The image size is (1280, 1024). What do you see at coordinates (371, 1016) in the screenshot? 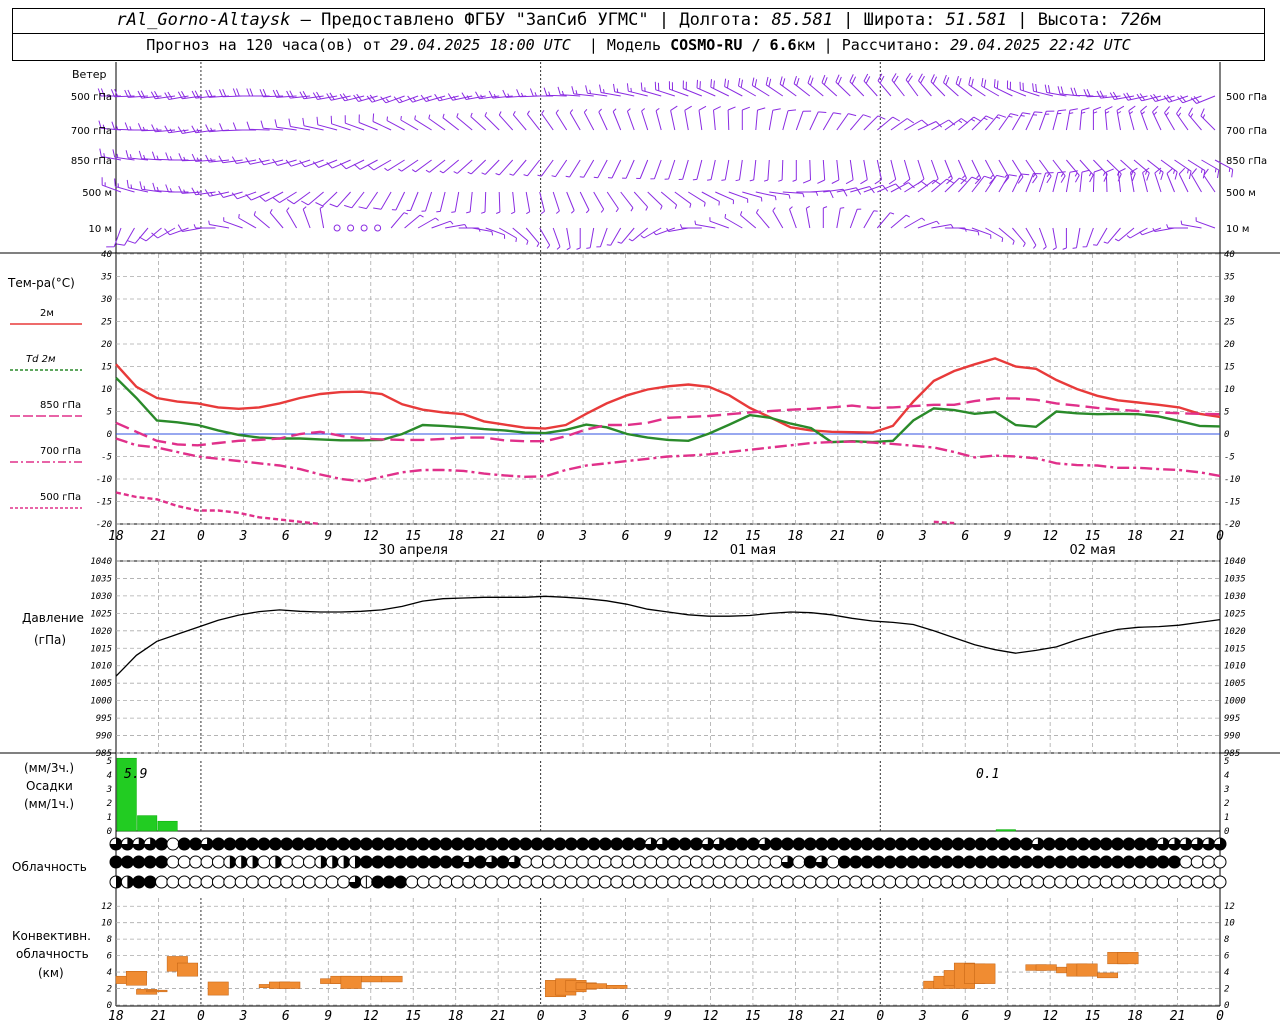
I see `conv-xtick: 12` at bounding box center [371, 1016].